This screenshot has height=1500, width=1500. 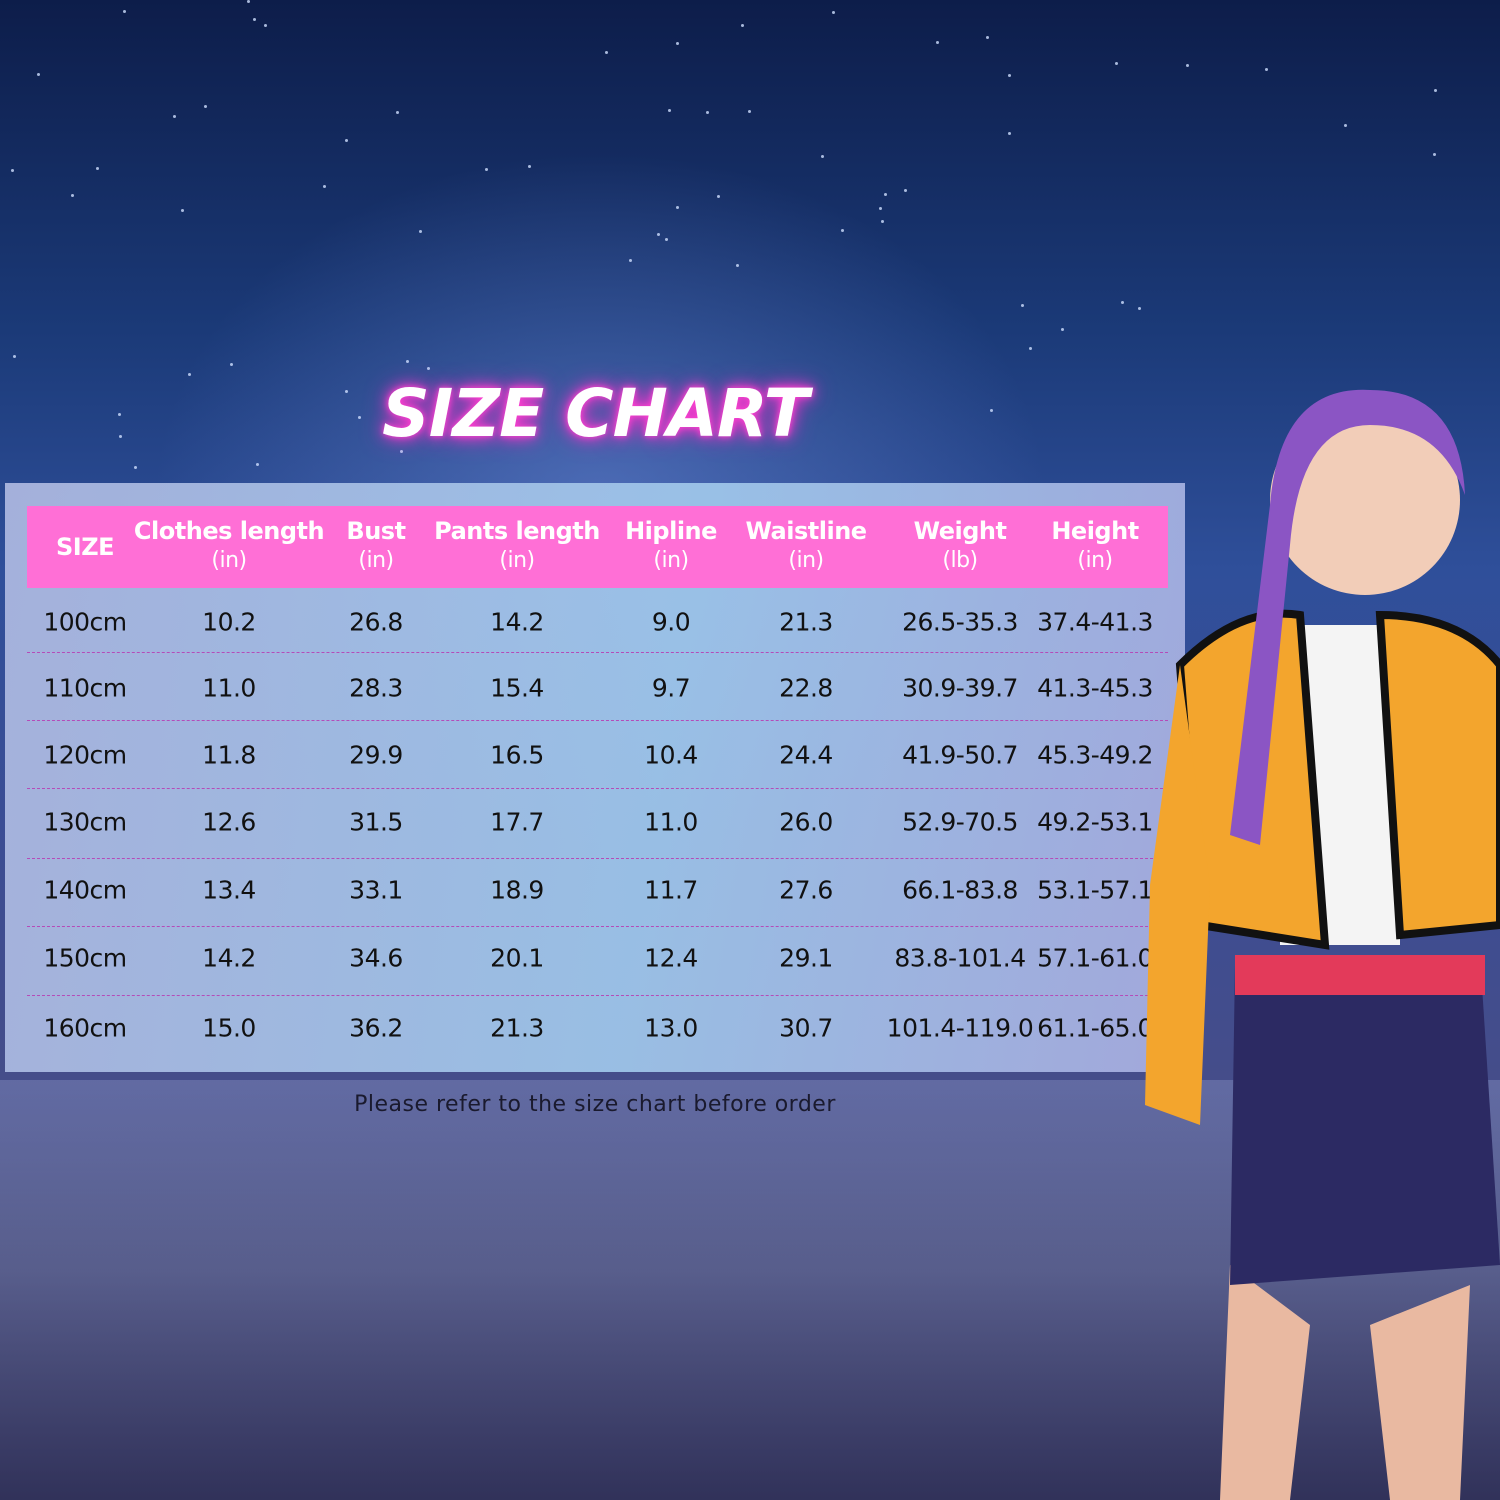 What do you see at coordinates (671, 622) in the screenshot?
I see `table-cell: 9.0` at bounding box center [671, 622].